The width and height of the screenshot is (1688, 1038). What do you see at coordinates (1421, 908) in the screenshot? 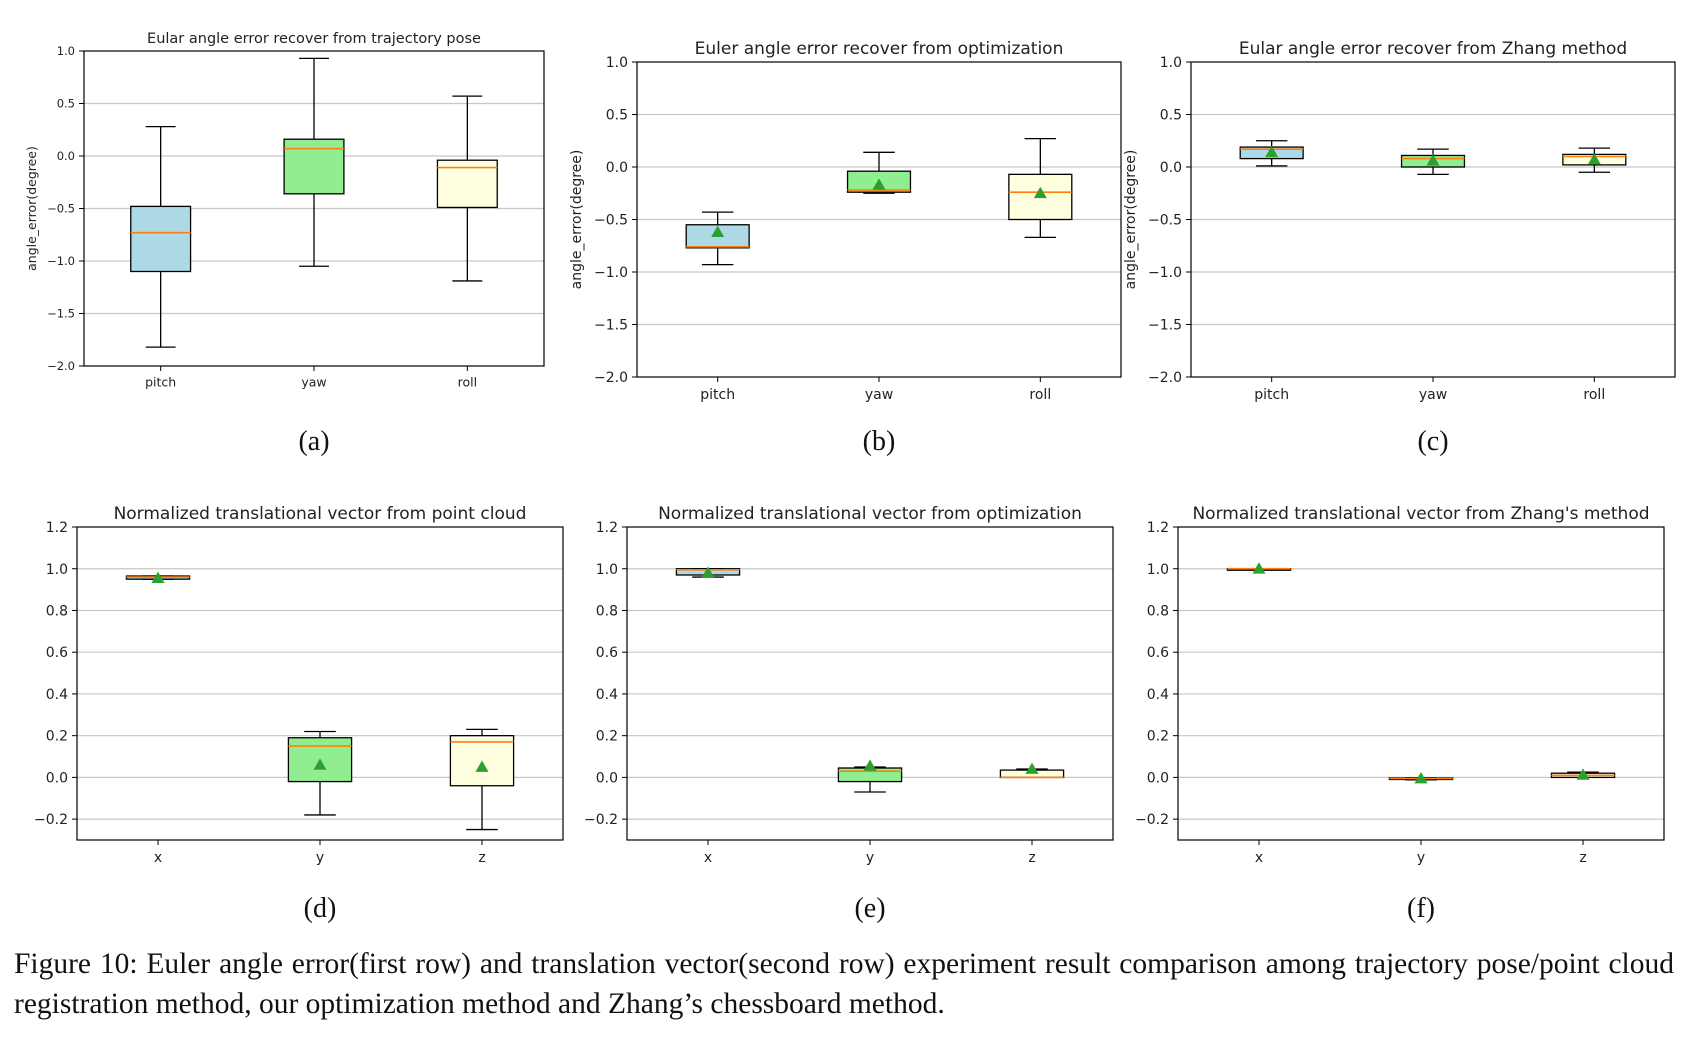
I see `panel-label: (f)` at bounding box center [1421, 908].